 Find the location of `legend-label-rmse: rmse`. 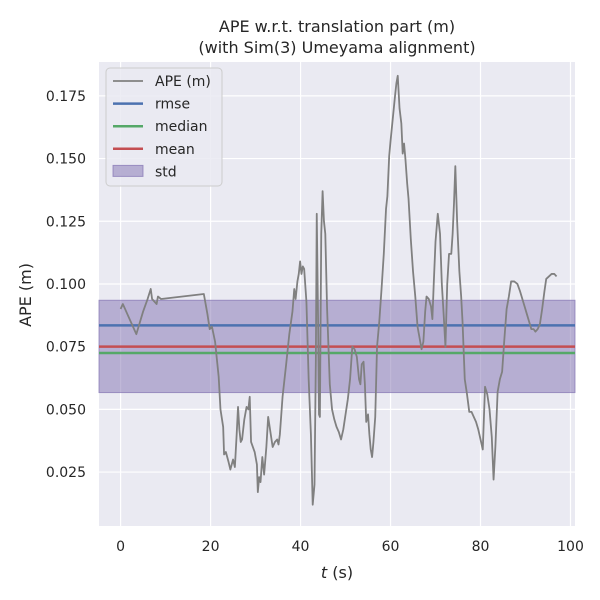

legend-label-rmse: rmse is located at coordinates (172, 105).